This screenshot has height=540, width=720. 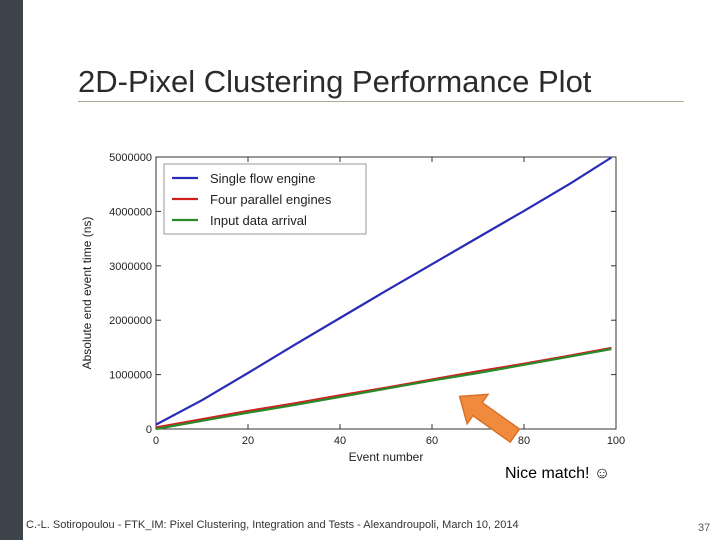 What do you see at coordinates (130, 376) in the screenshot?
I see `y-tick-label: 1000000` at bounding box center [130, 376].